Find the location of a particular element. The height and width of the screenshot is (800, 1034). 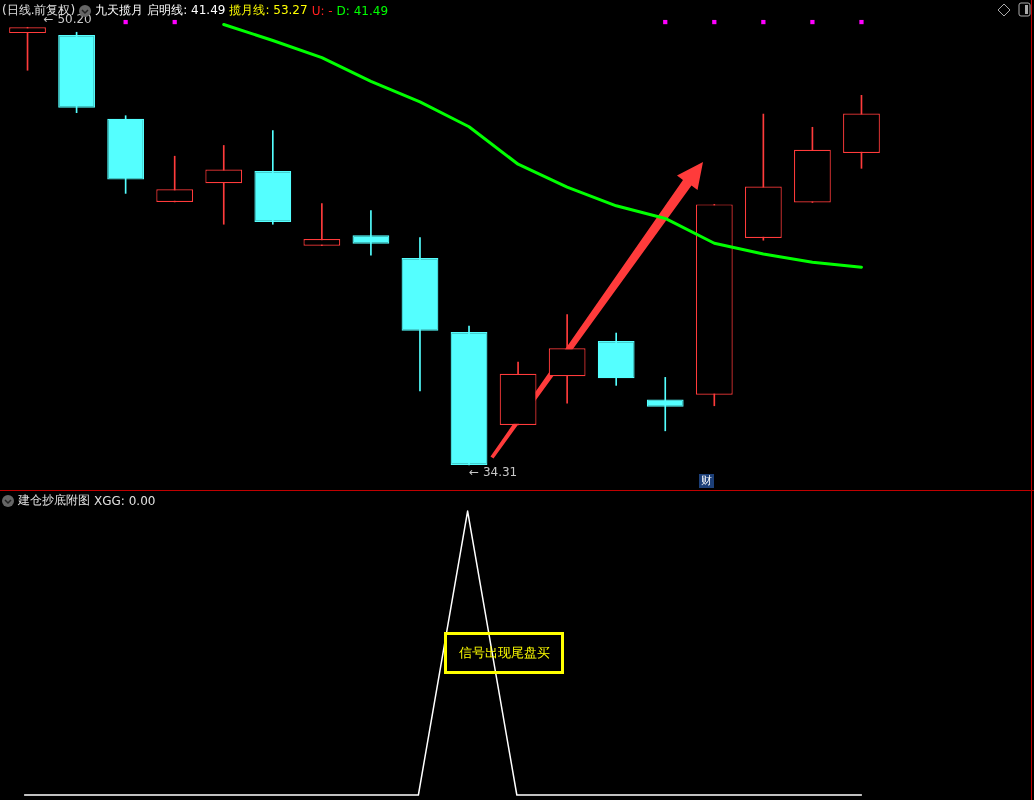

text: 财 is located at coordinates (706, 481).